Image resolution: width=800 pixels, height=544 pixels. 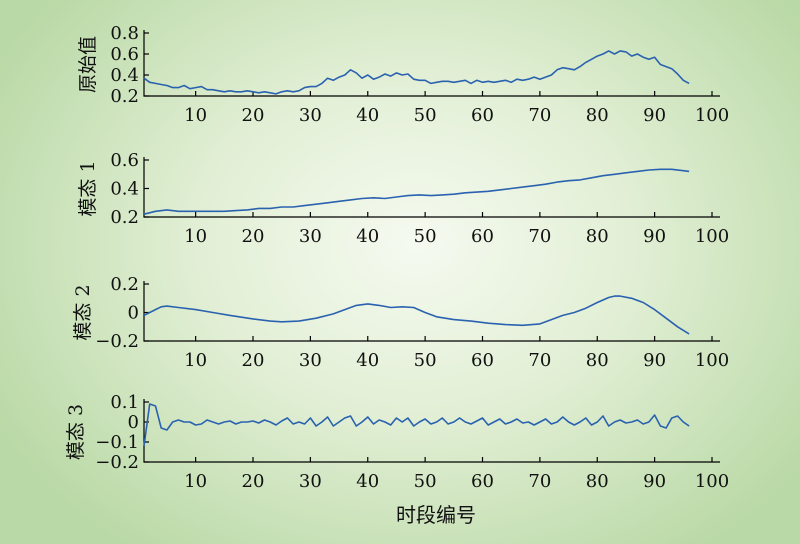 I want to click on panel-3-xtick-label: 60, so click(x=482, y=360).